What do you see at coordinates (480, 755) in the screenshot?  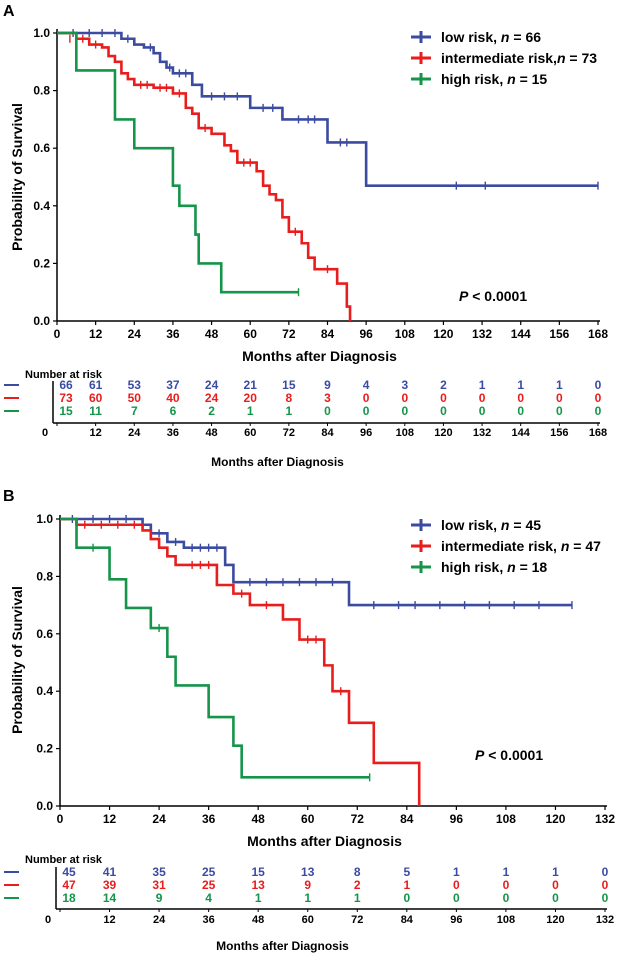 I see `p-value-symbol: P` at bounding box center [480, 755].